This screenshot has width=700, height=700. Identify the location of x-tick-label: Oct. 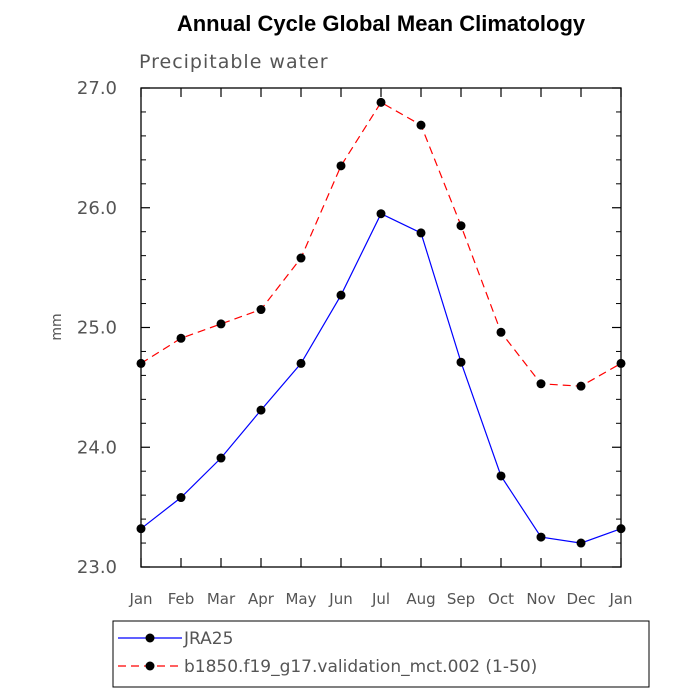
(501, 599).